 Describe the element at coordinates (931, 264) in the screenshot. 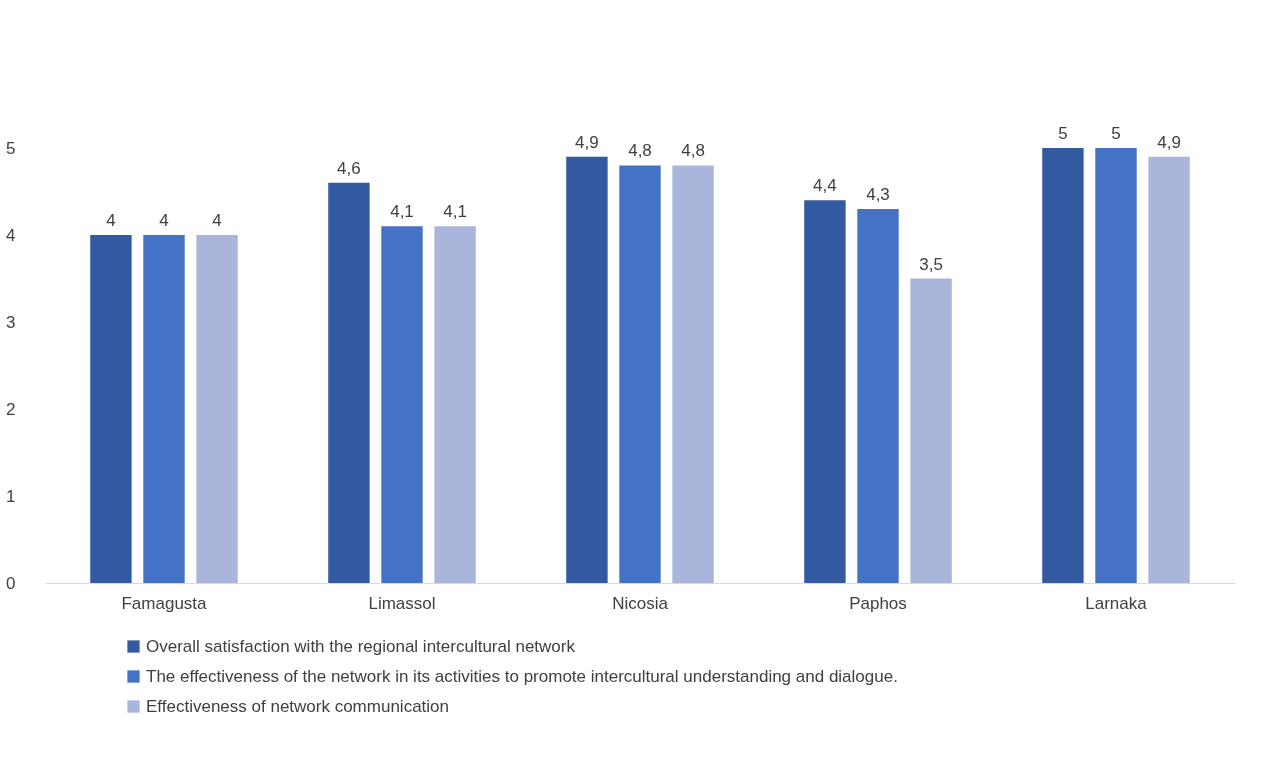

I see `data-label: 3,5` at that location.